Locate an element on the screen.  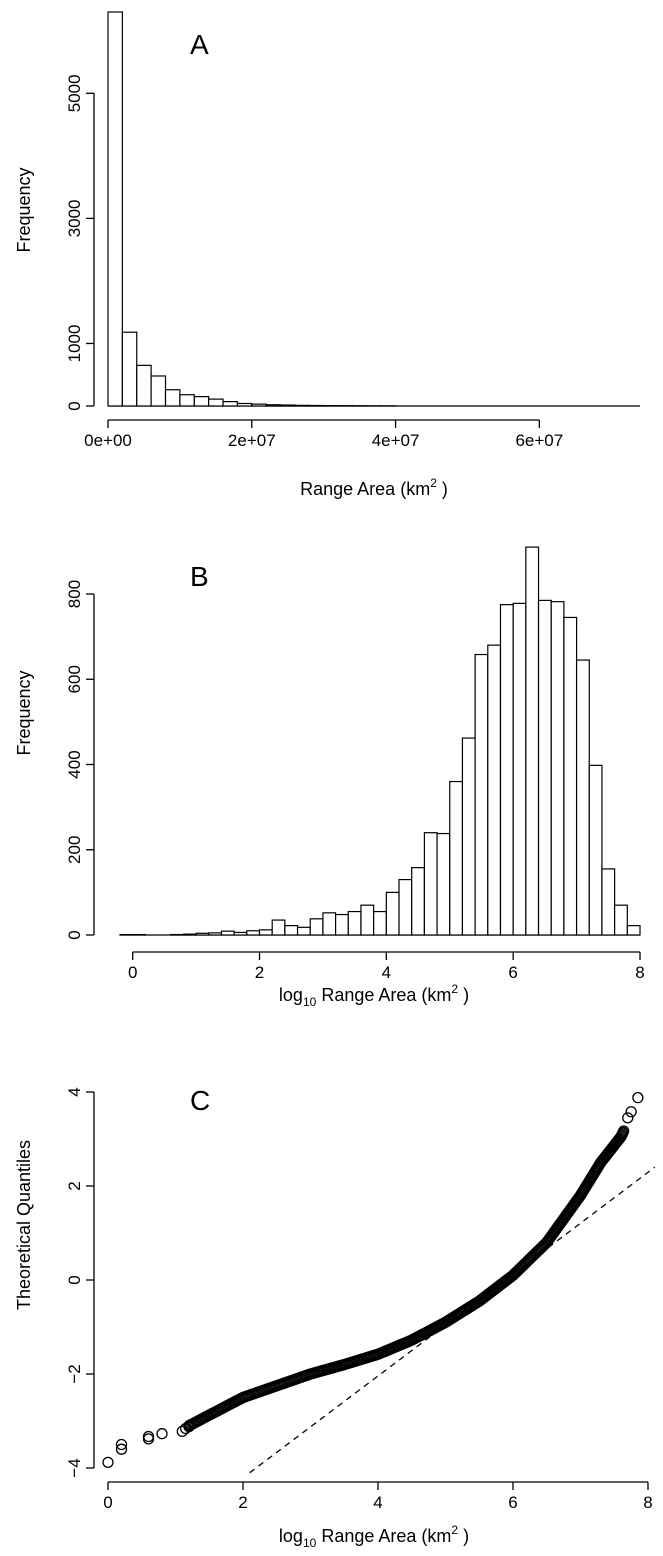
panel-a-x-axis-title-sup: 2 is located at coordinates (433, 483).